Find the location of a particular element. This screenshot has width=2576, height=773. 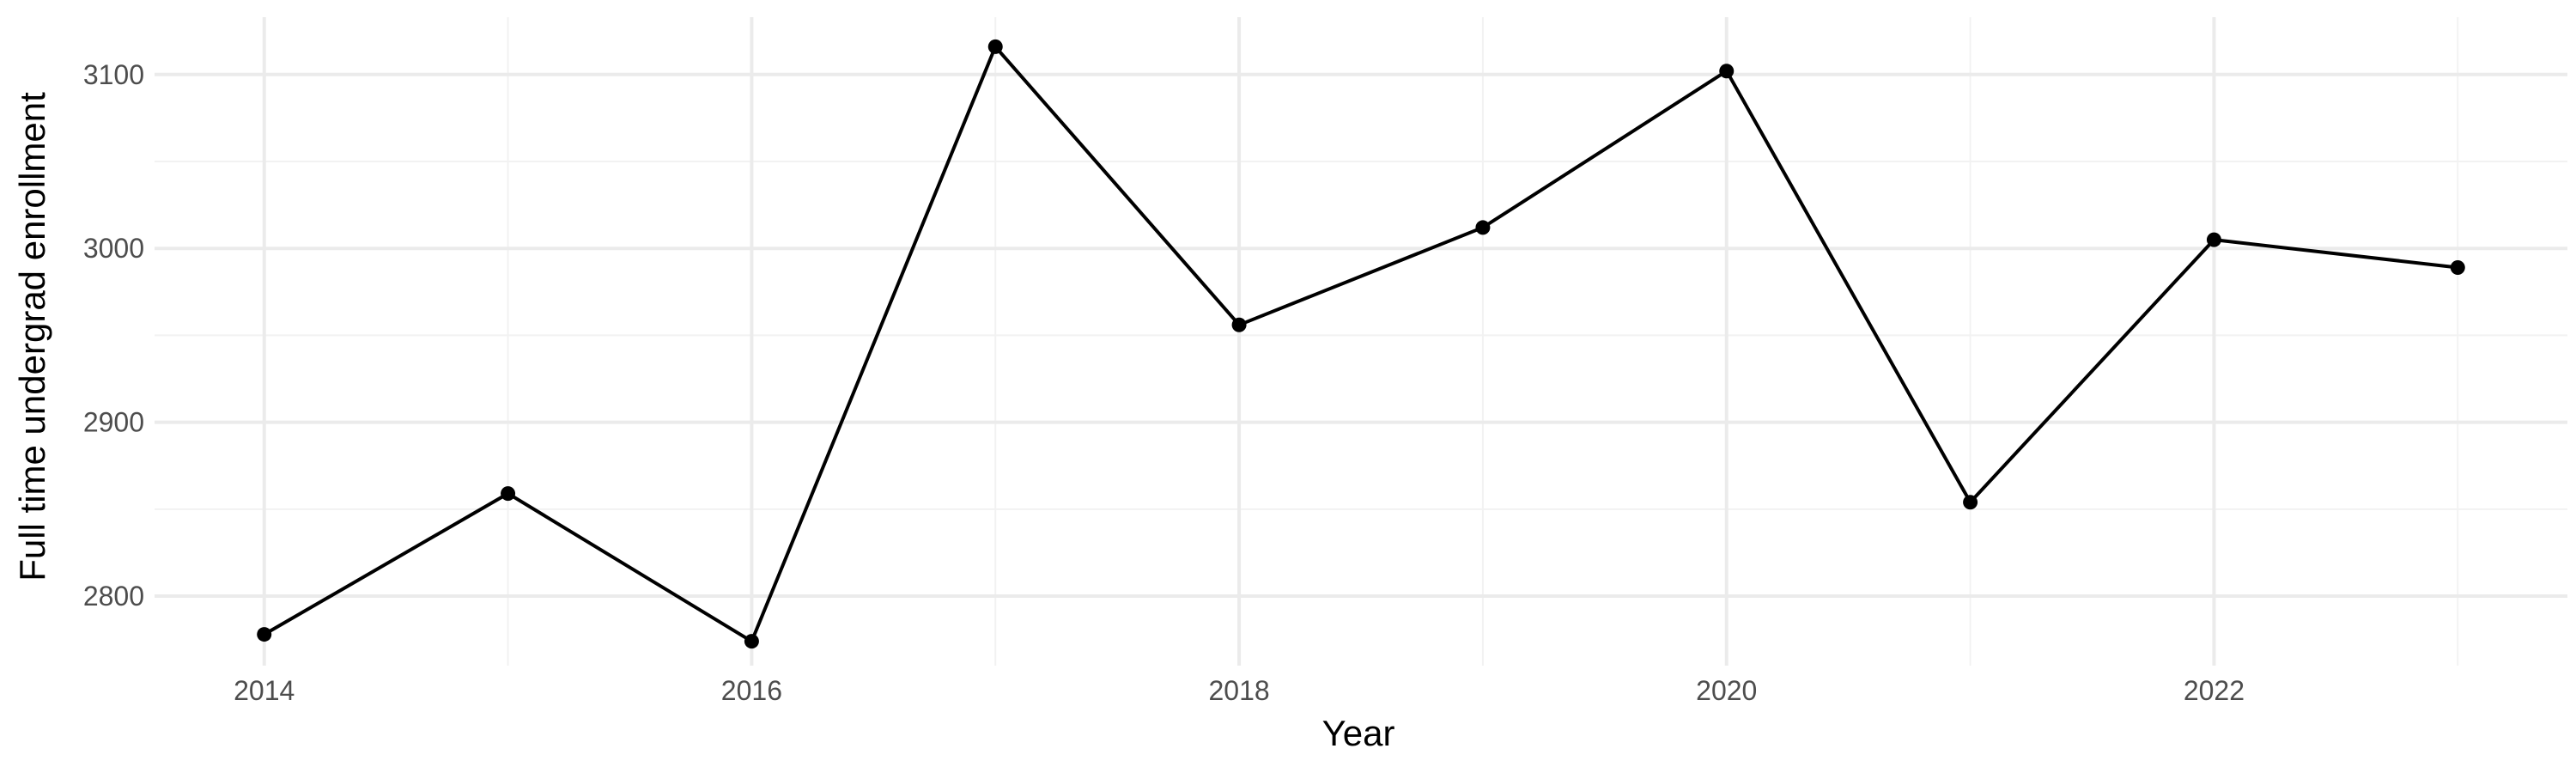

y-axis-ticks: 2800 2900 3000 3100 is located at coordinates (113, 335).